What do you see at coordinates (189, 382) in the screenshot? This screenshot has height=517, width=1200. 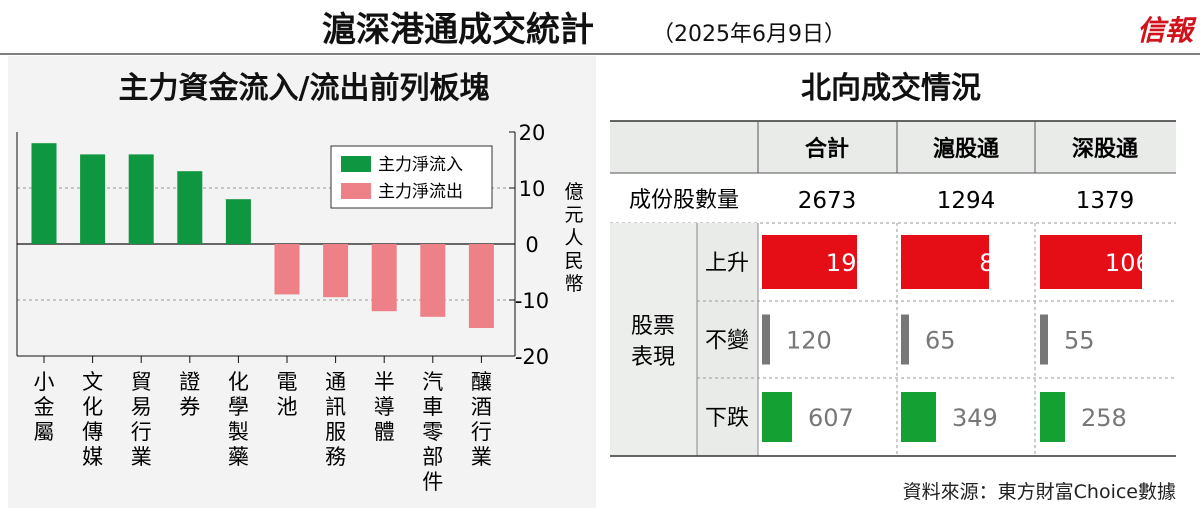 I see `x-tick-label-char: 證` at bounding box center [189, 382].